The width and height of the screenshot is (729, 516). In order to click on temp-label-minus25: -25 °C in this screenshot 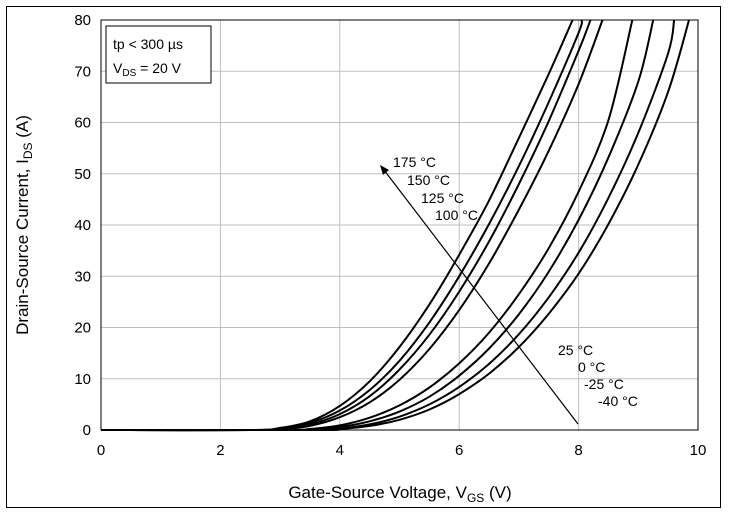, I will do `click(604, 384)`.